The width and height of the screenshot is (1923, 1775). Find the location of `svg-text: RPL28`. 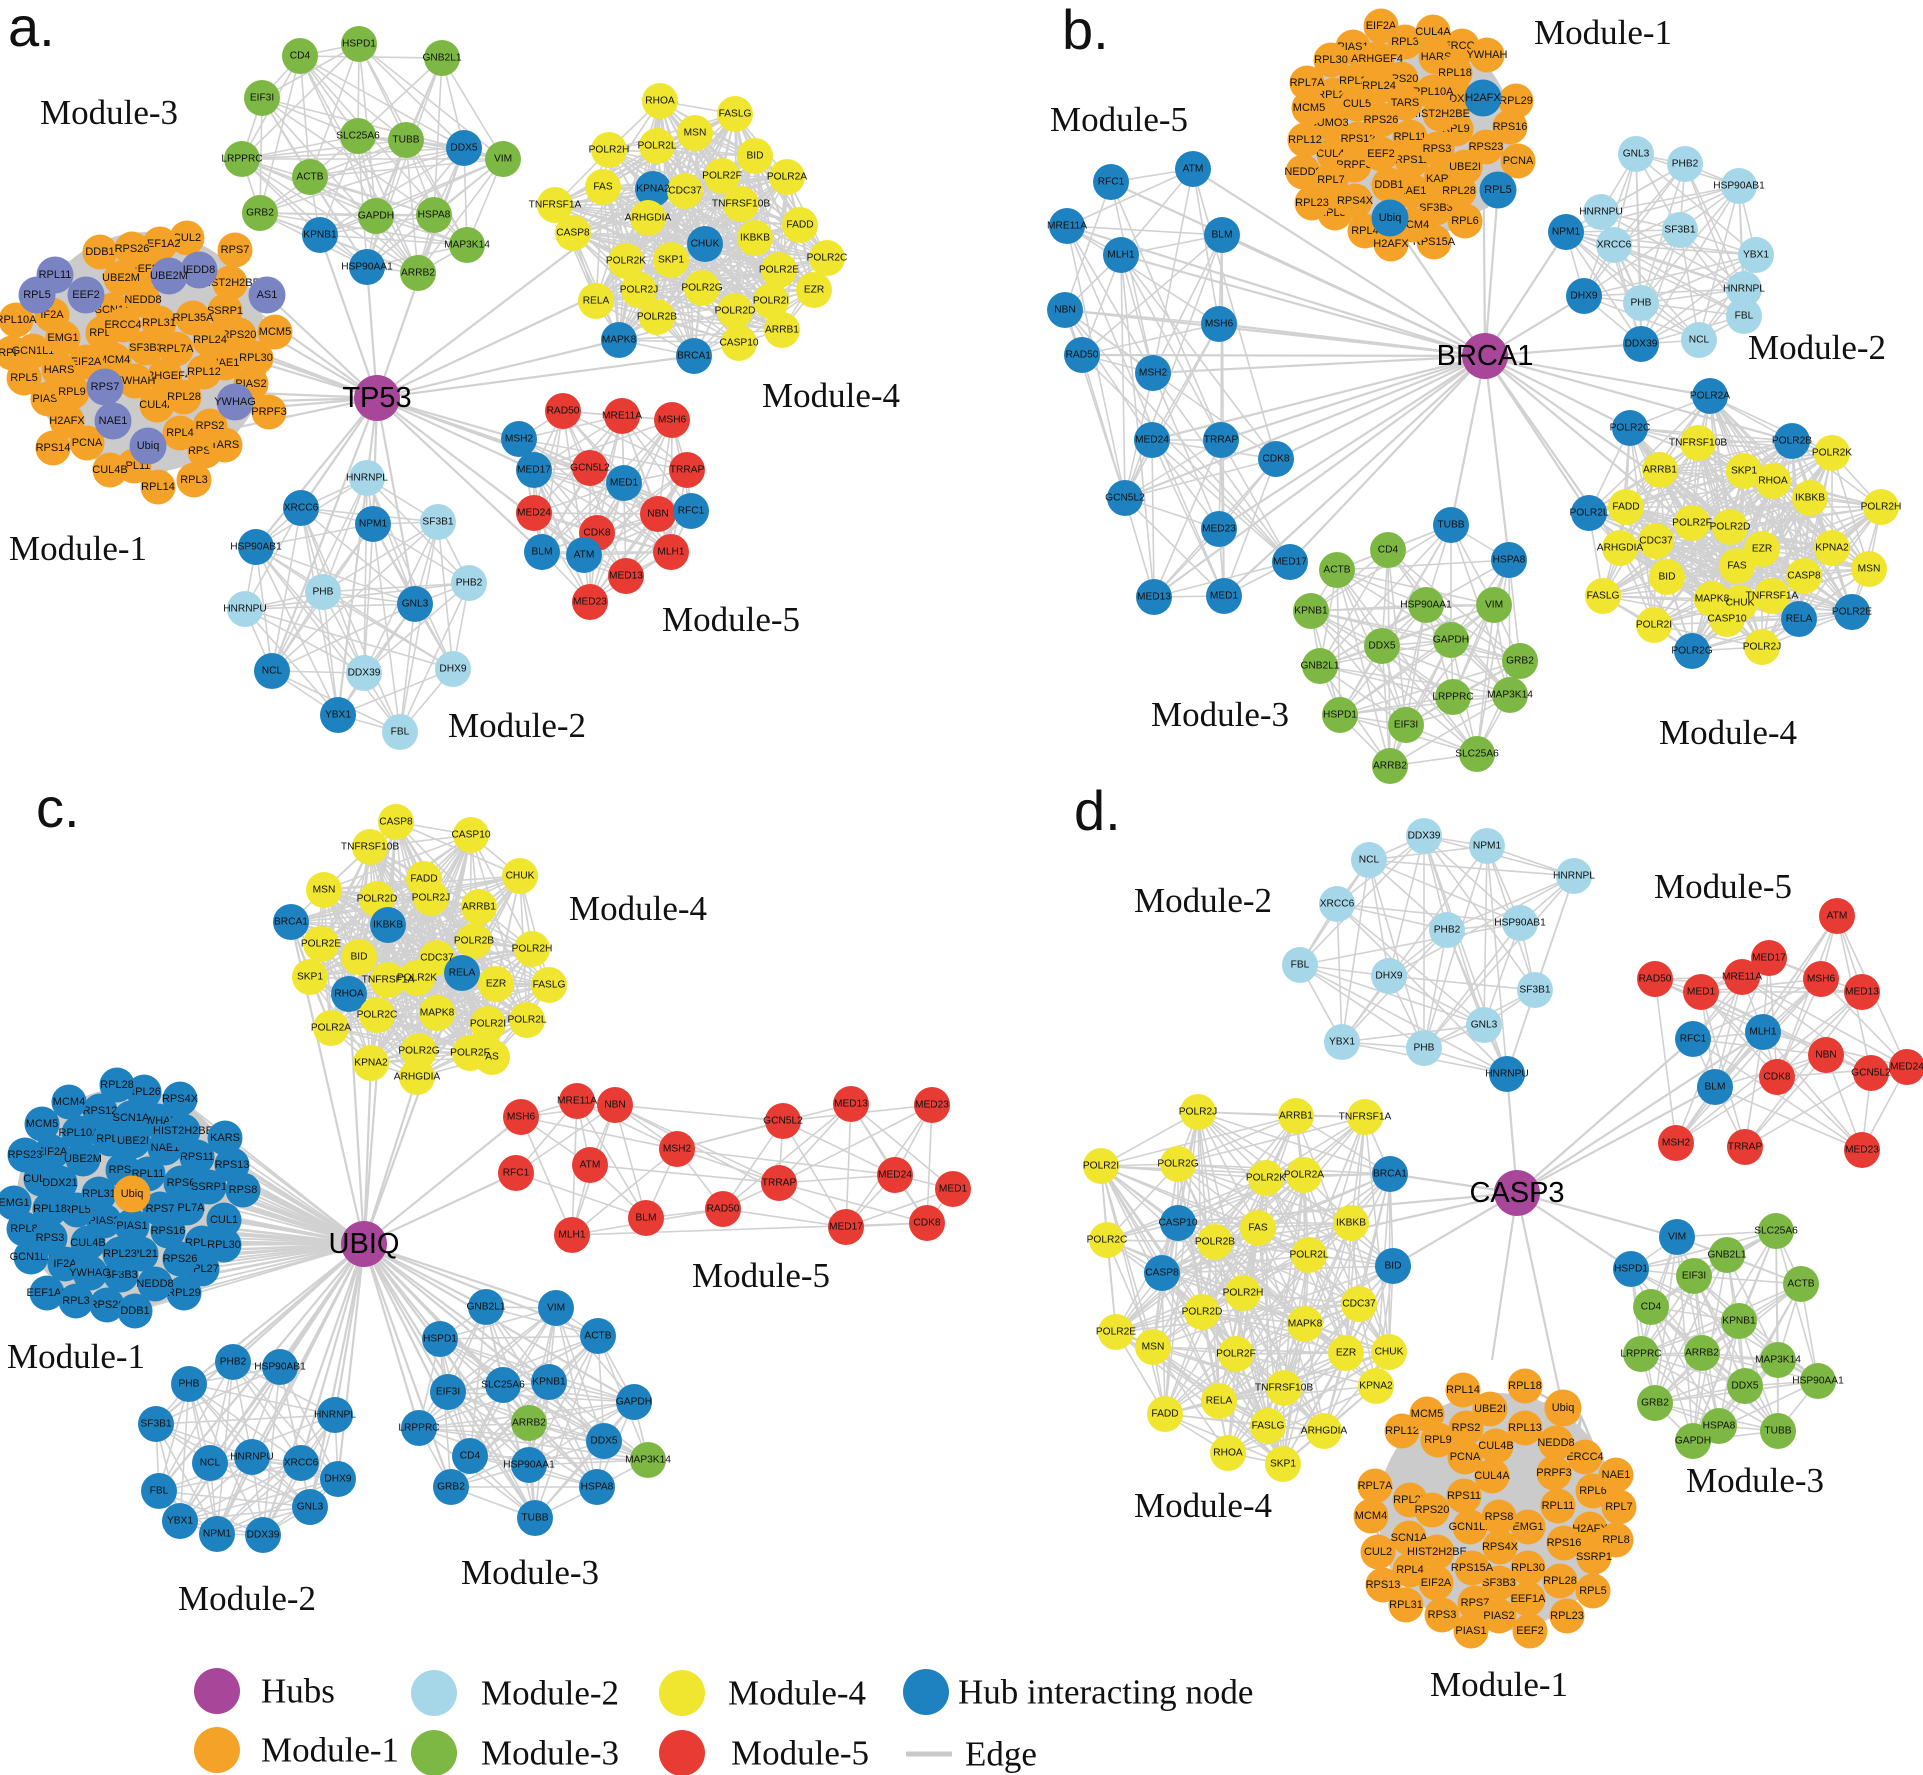

svg-text: RPL28 is located at coordinates (1560, 1581).